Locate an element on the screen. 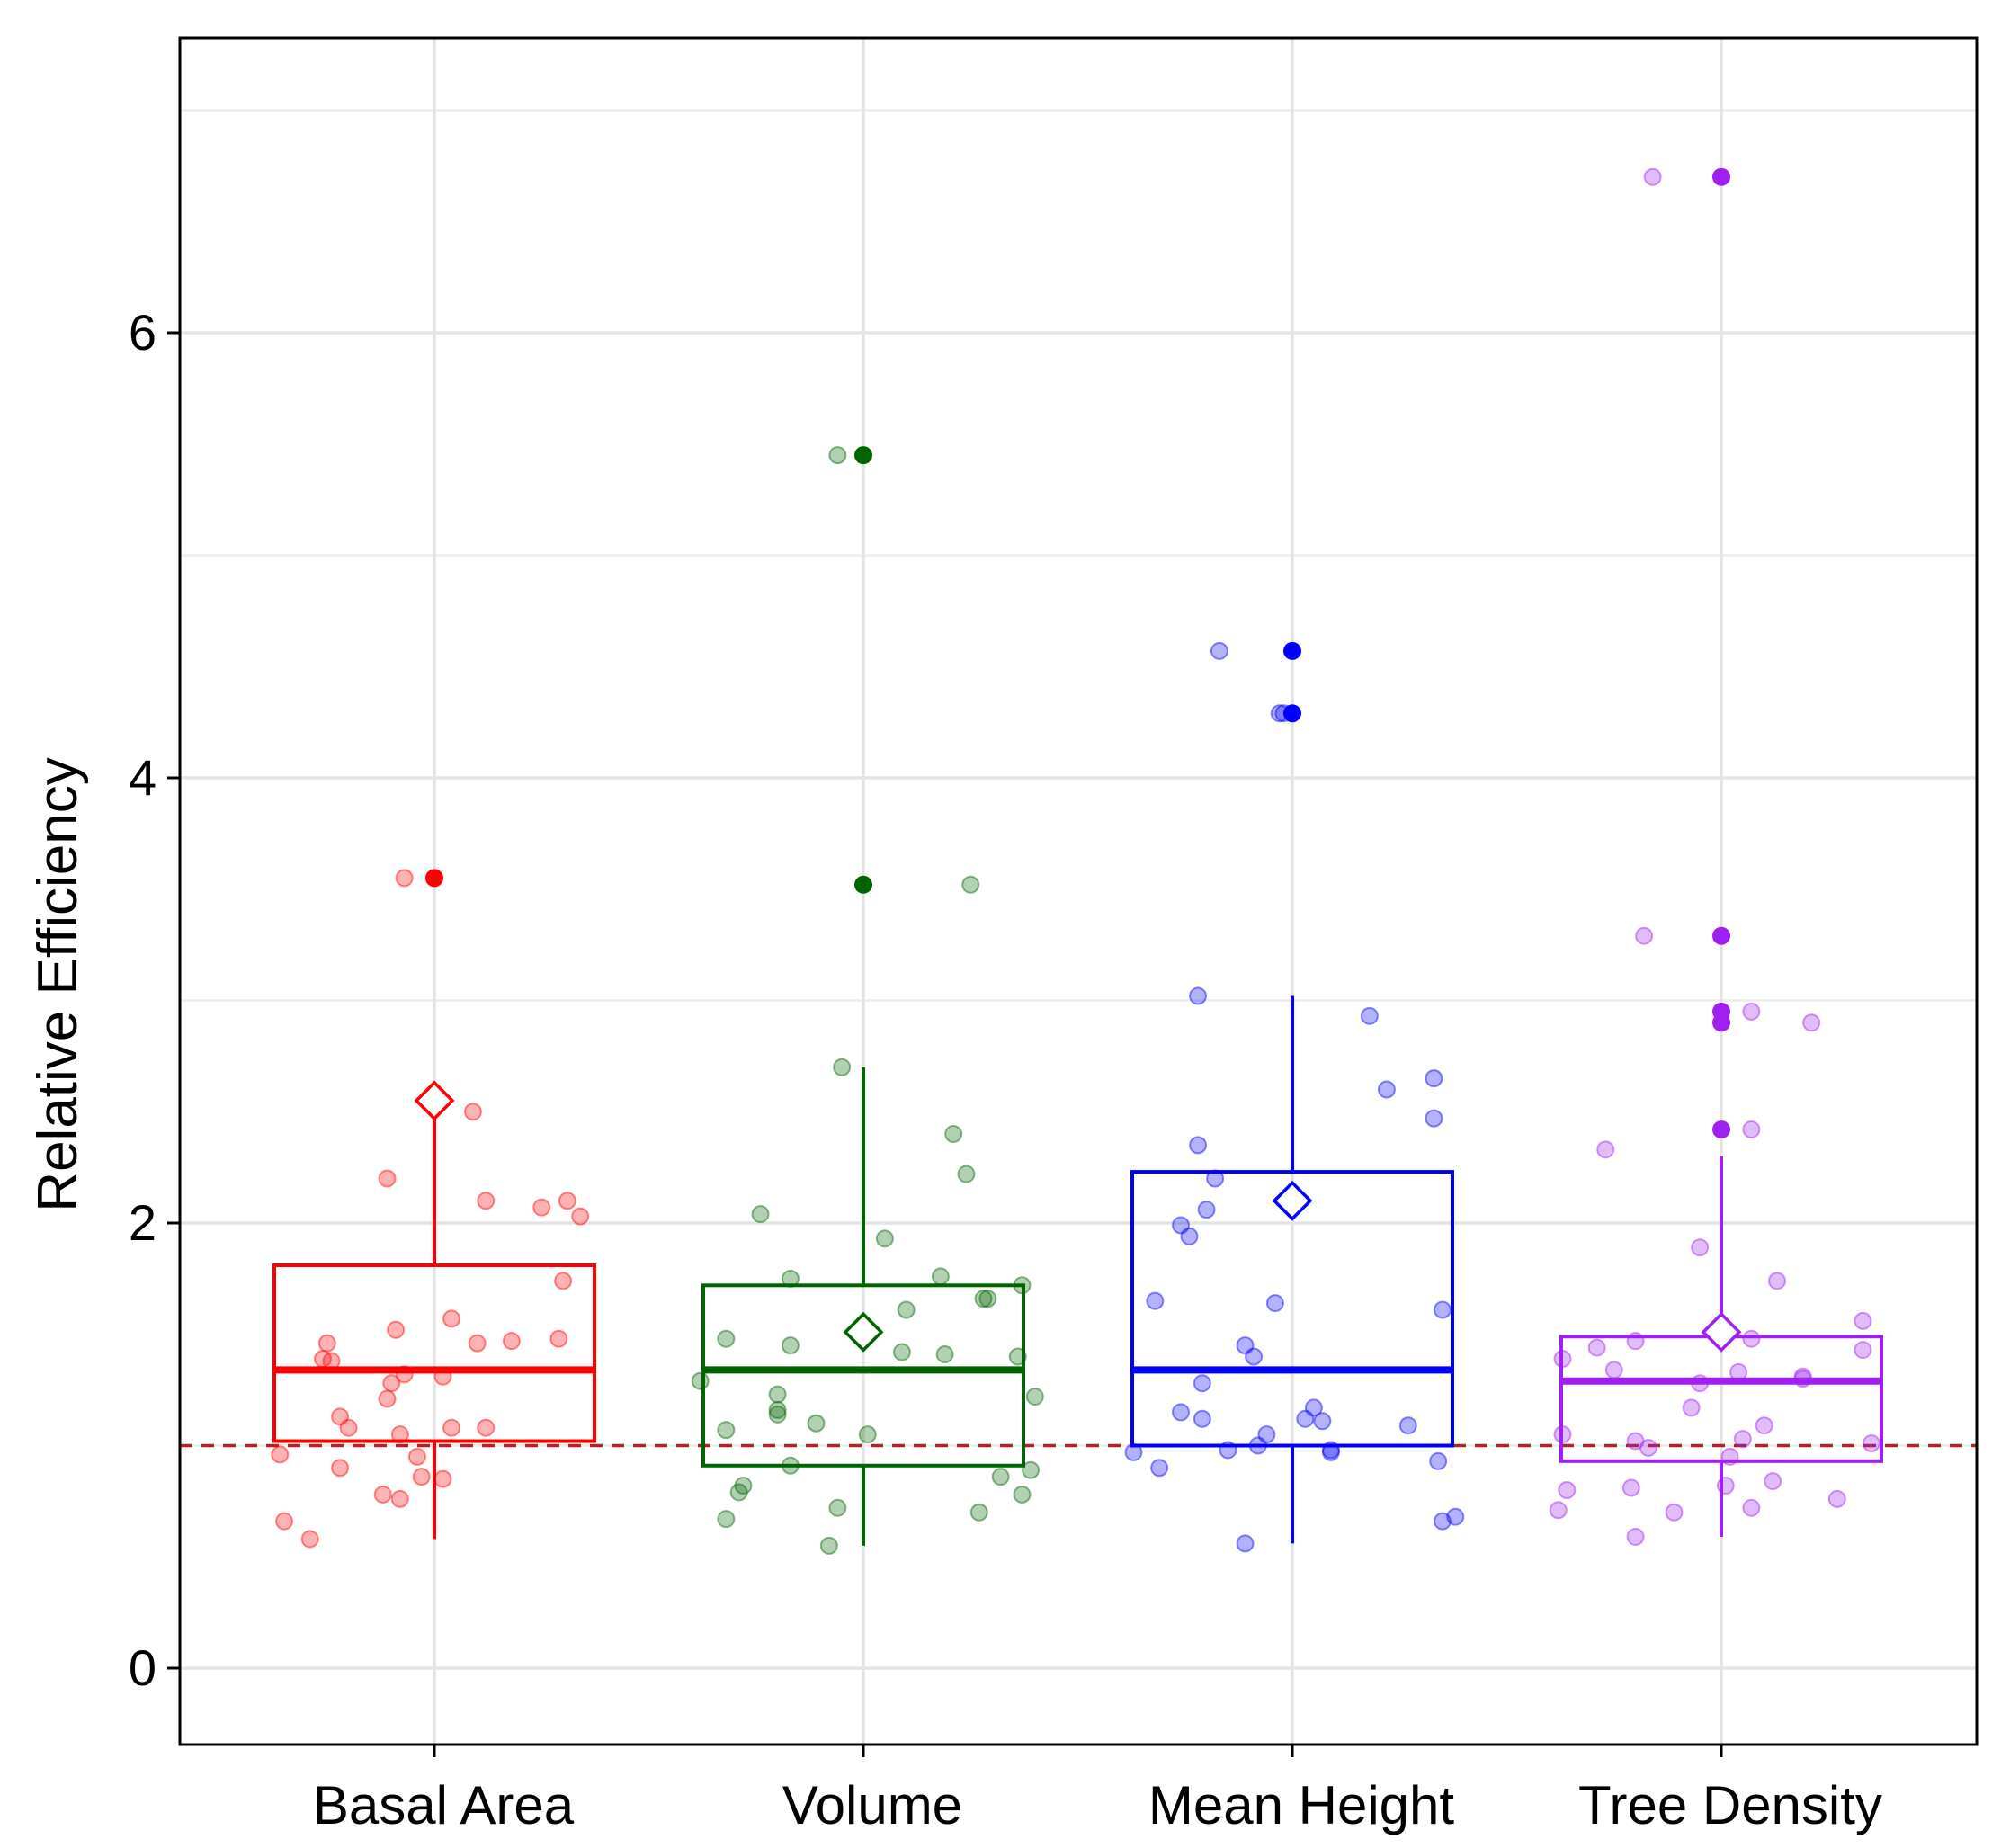 This screenshot has width=2001, height=1848. x-tick-label: Volume is located at coordinates (872, 1805).